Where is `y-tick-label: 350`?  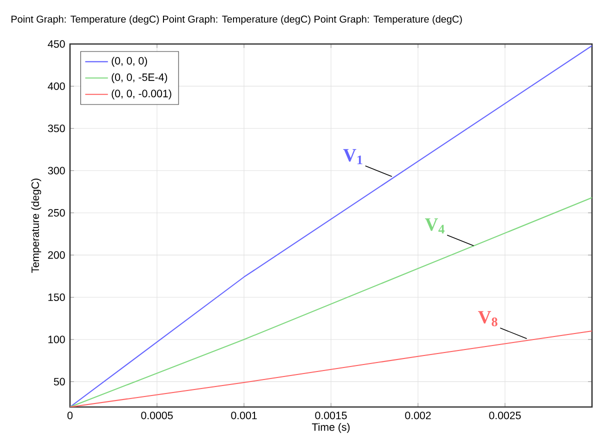 y-tick-label: 350 is located at coordinates (56, 128).